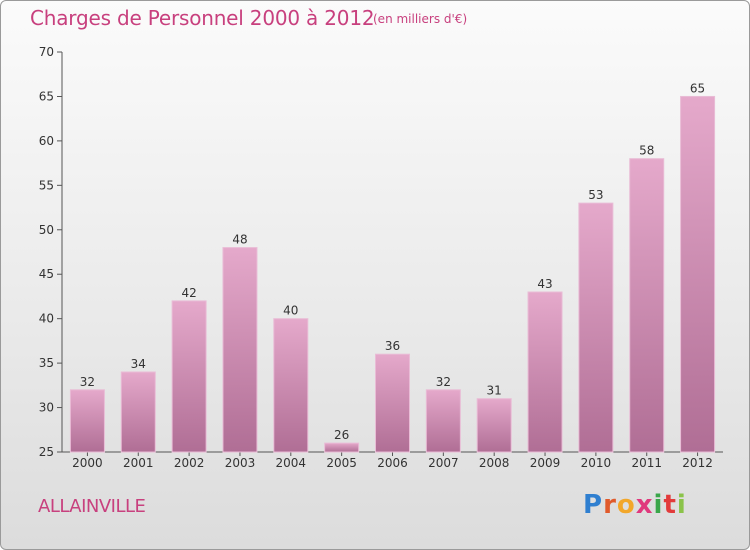 This screenshot has width=750, height=550. I want to click on data-label-2001: 34, so click(138, 364).